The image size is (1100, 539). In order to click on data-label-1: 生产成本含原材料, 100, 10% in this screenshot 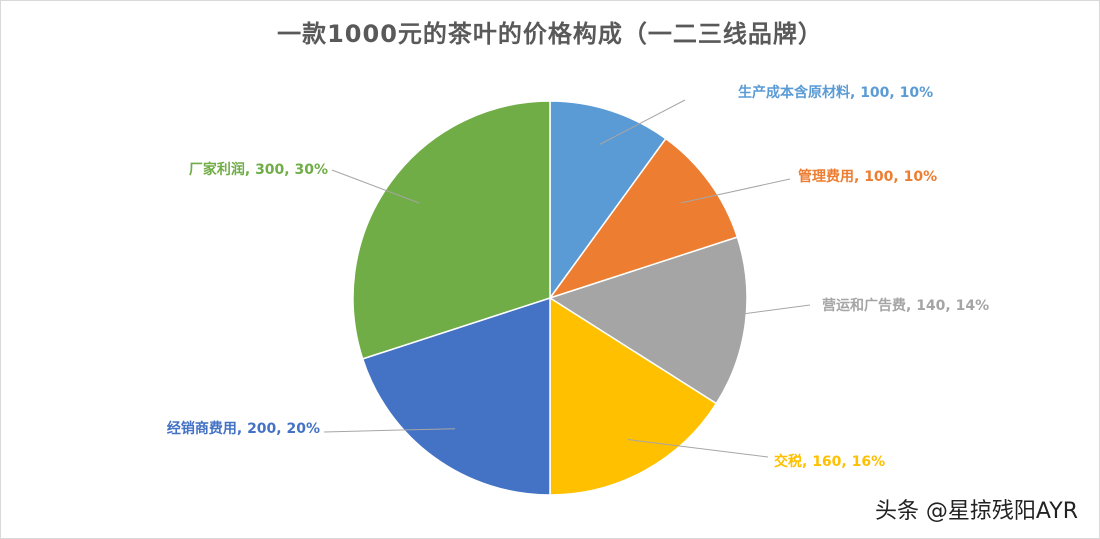, I will do `click(835, 92)`.